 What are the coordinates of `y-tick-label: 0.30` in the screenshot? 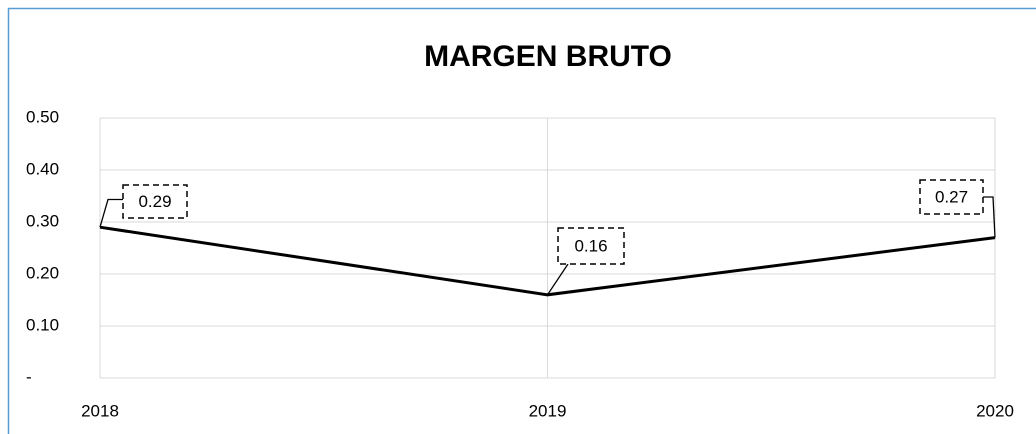 It's located at (42, 220).